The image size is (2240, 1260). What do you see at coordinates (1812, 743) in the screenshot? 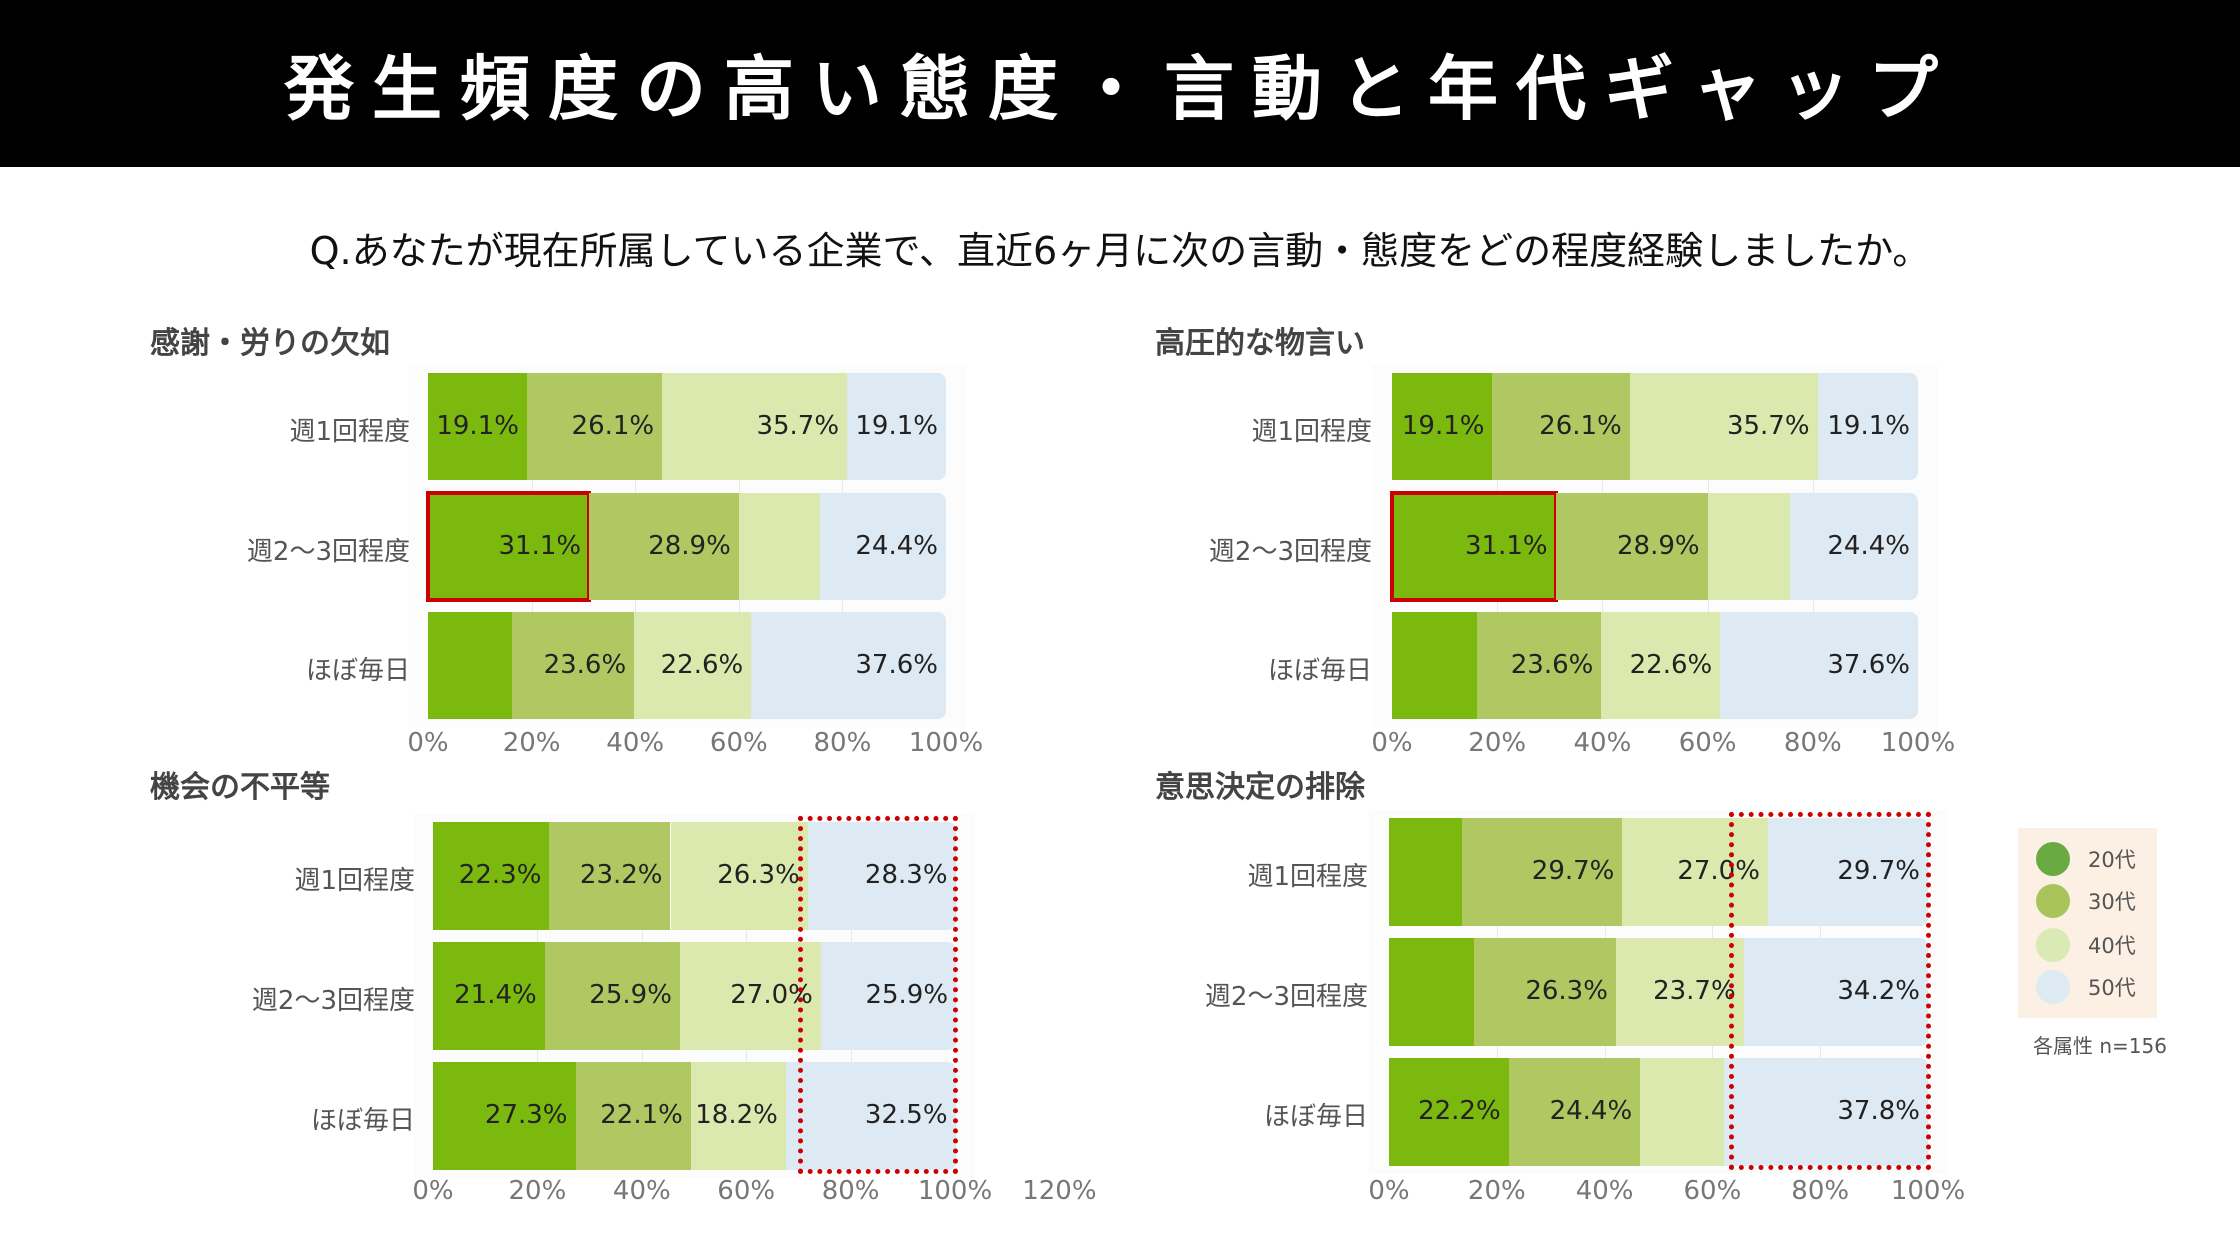
I see `x-tick-label: 80%` at bounding box center [1812, 743].